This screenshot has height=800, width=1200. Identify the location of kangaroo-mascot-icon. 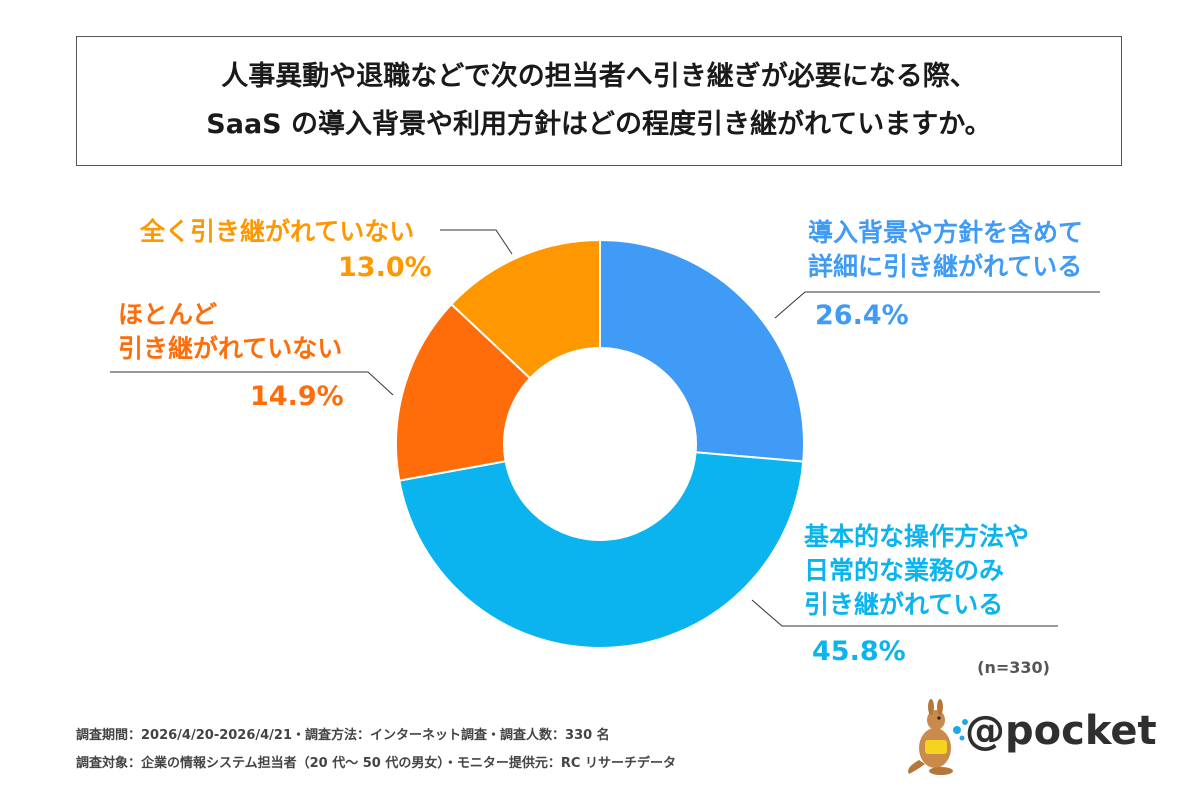
(938, 737).